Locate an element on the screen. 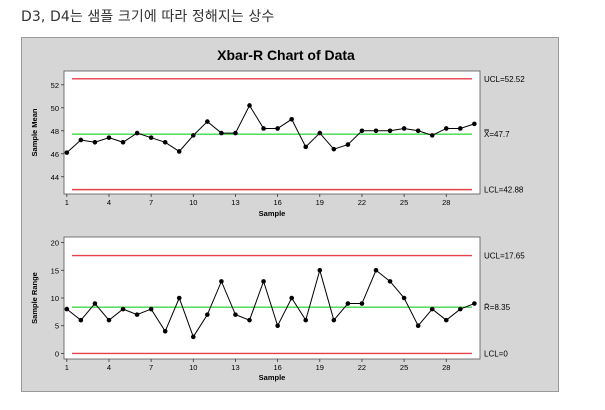 The width and height of the screenshot is (605, 410). center-label: X̿=47.7 is located at coordinates (497, 134).